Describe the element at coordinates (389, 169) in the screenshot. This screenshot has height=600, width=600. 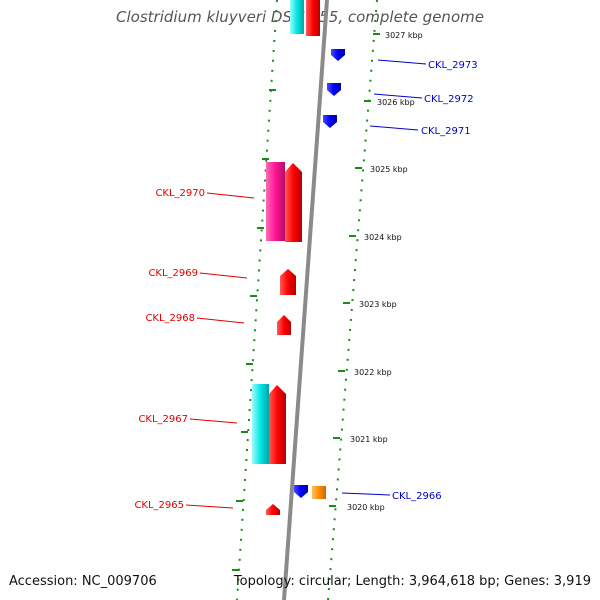
I see `scale-tick-label: 3025 kbp` at that location.